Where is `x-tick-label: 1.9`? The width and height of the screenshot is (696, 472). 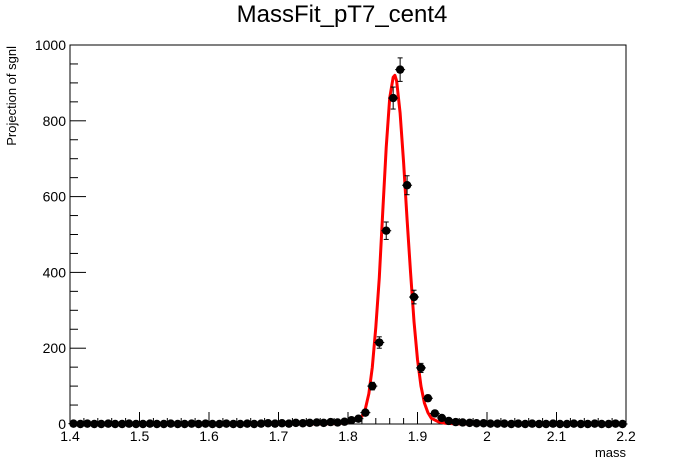 x-tick-label: 1.9 is located at coordinates (418, 436).